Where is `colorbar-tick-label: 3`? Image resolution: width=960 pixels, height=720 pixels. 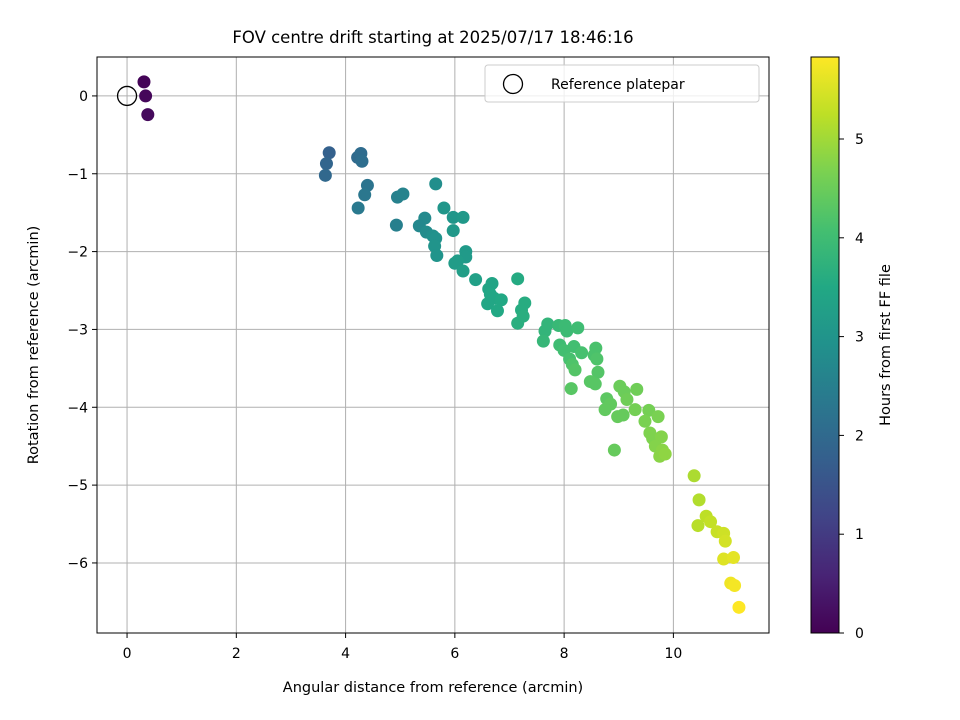 colorbar-tick-label: 3 is located at coordinates (859, 338).